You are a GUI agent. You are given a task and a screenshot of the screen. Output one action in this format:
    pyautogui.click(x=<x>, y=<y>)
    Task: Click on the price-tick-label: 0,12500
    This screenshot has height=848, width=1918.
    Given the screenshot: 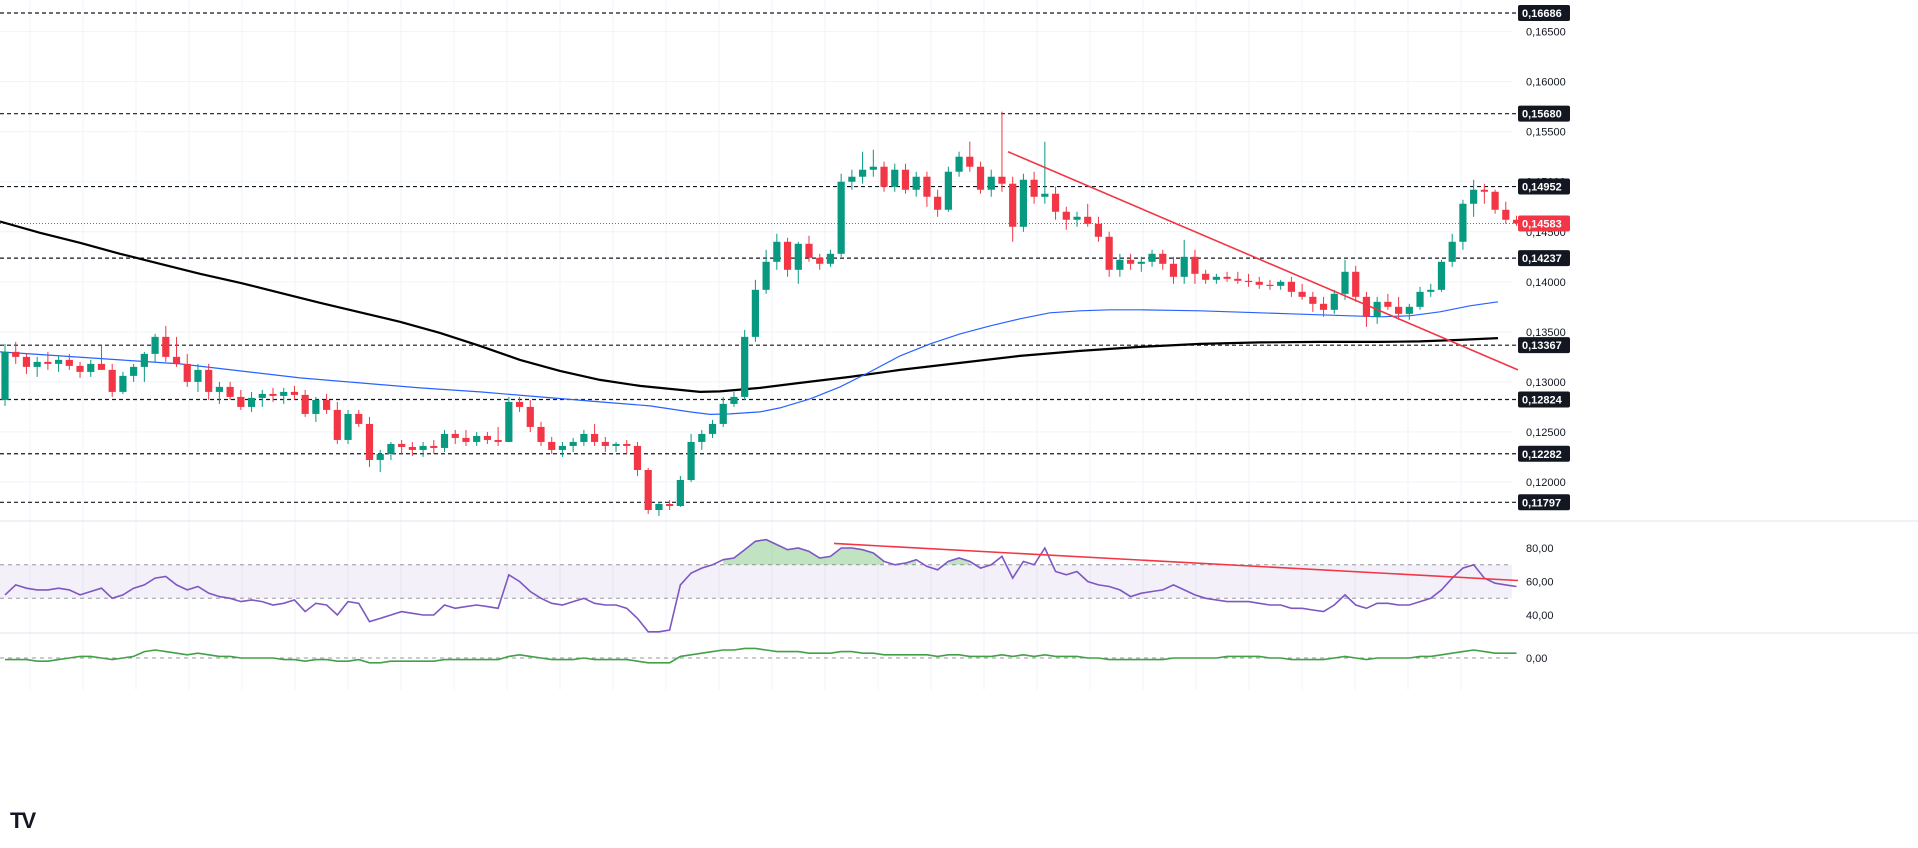 What is the action you would take?
    pyautogui.click(x=1546, y=433)
    